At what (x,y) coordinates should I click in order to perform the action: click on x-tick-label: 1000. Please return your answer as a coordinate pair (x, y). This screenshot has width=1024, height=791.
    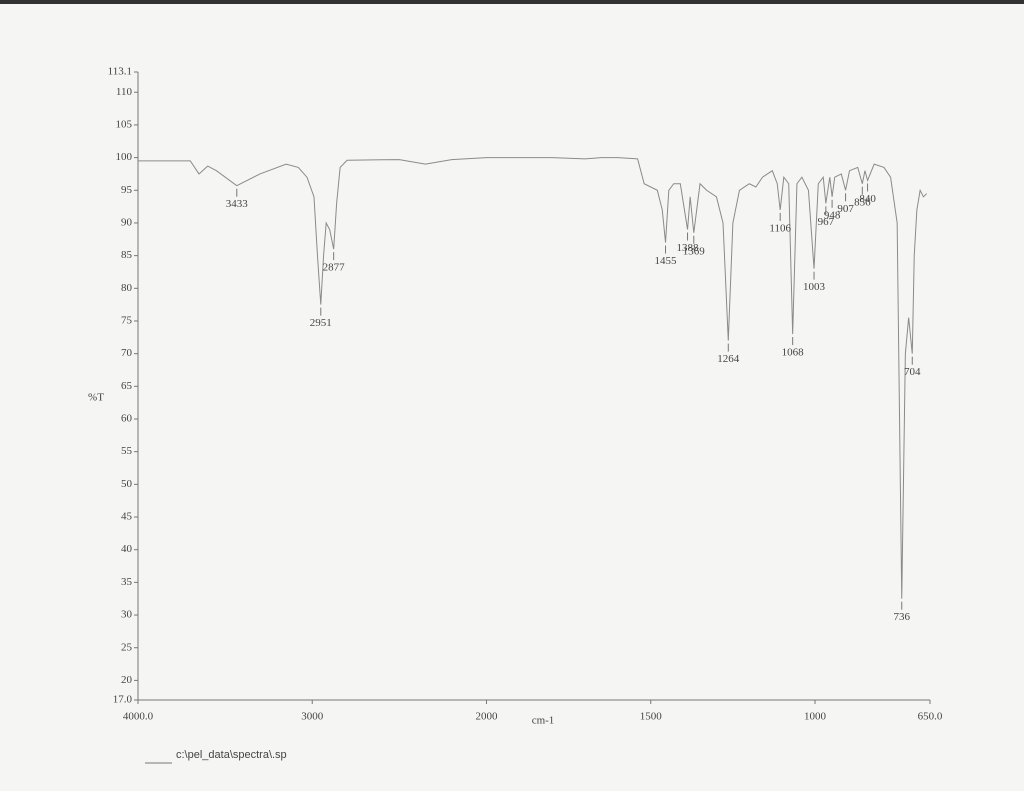
    Looking at the image, I should click on (815, 717).